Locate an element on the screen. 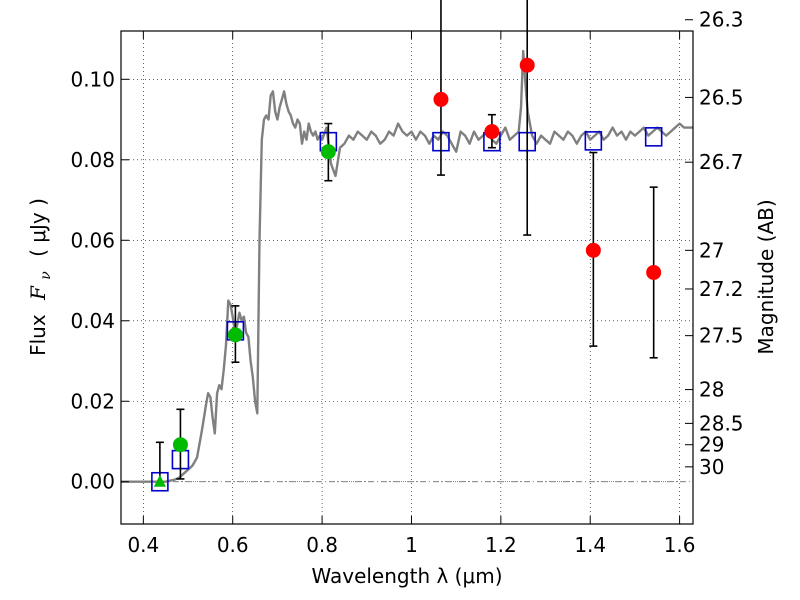 This screenshot has height=600, width=800. y-label-prefix: Flux is located at coordinates (38, 335).